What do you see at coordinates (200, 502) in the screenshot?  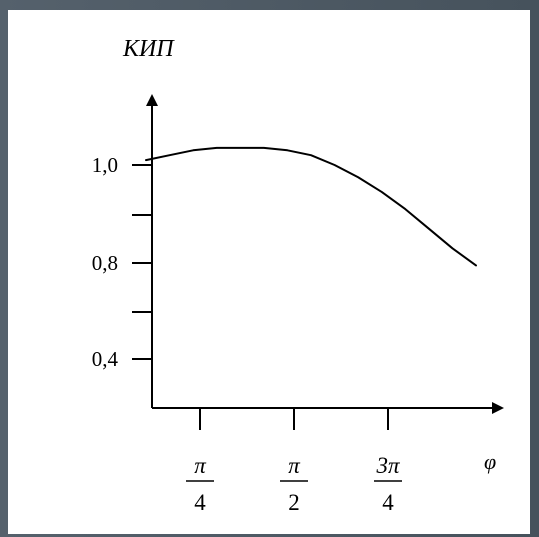 I see `x-tick-denominator-0: 4` at bounding box center [200, 502].